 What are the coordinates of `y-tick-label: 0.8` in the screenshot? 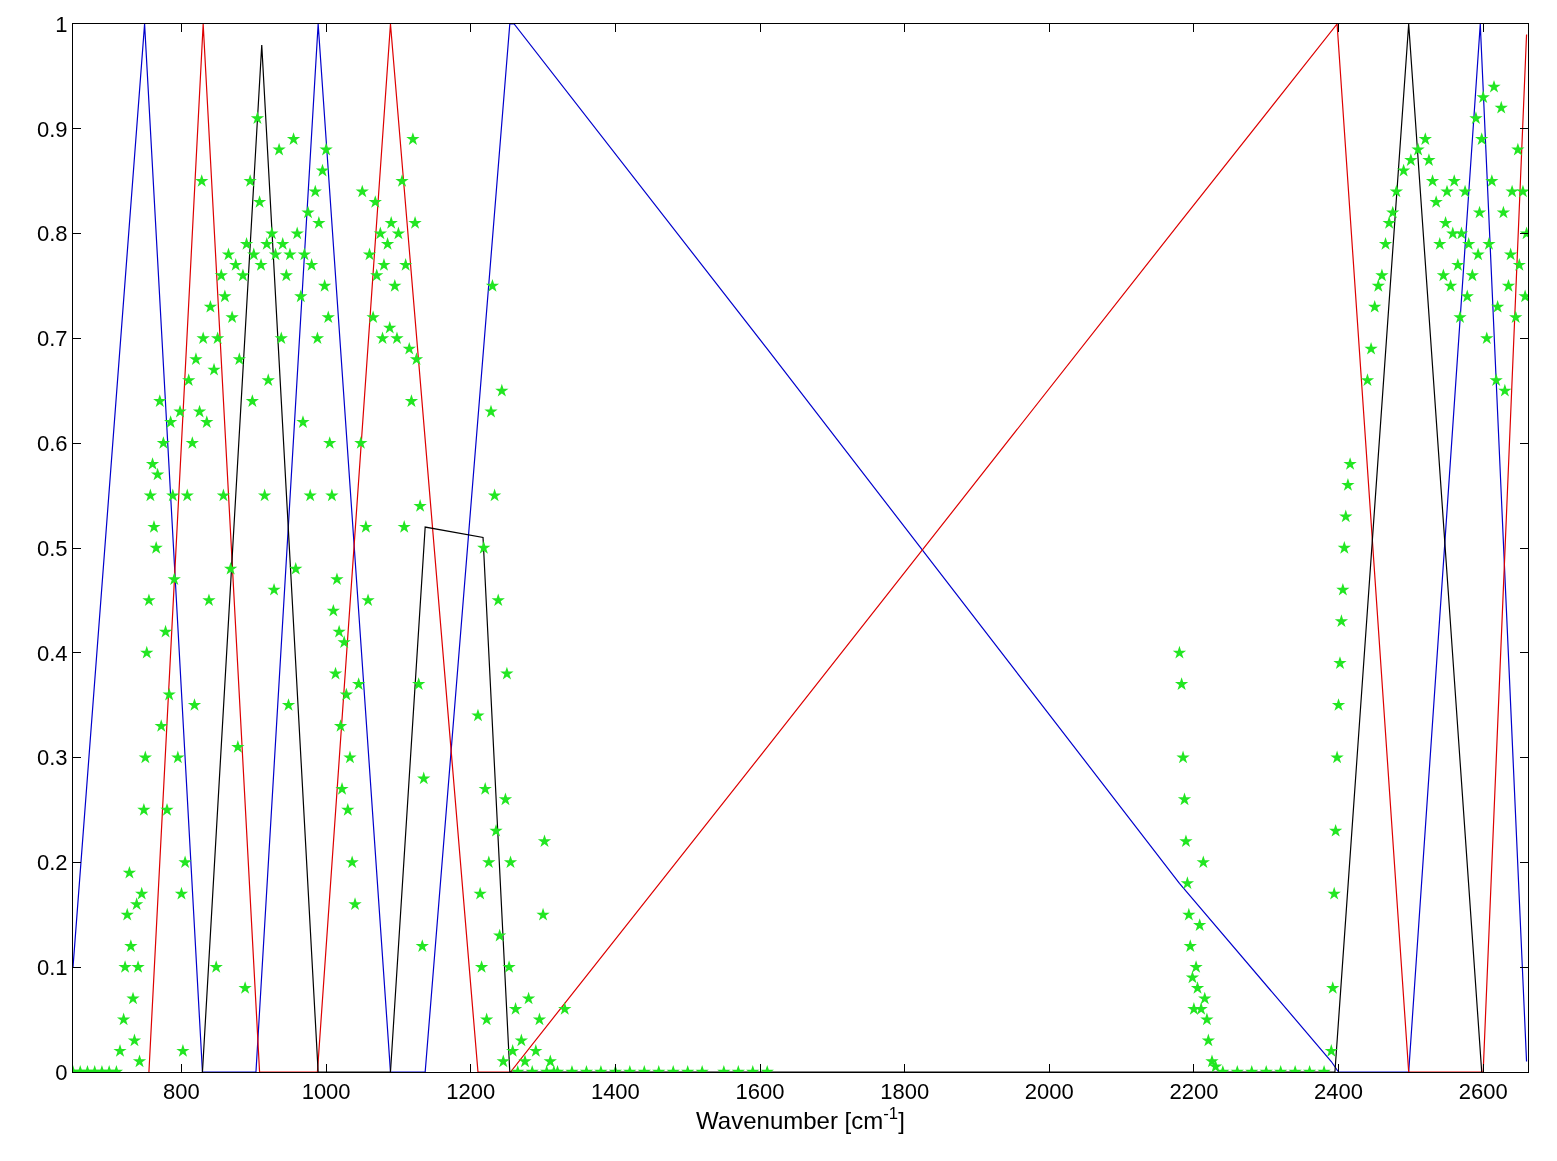 It's located at (52, 234).